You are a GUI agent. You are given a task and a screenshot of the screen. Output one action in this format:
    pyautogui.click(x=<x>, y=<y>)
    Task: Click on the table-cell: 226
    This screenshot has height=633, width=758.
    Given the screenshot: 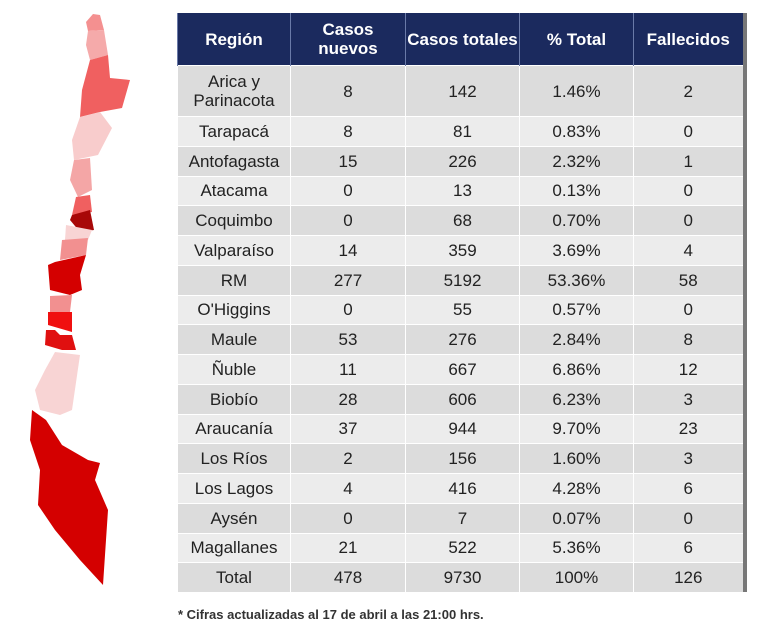 What is the action you would take?
    pyautogui.click(x=462, y=160)
    